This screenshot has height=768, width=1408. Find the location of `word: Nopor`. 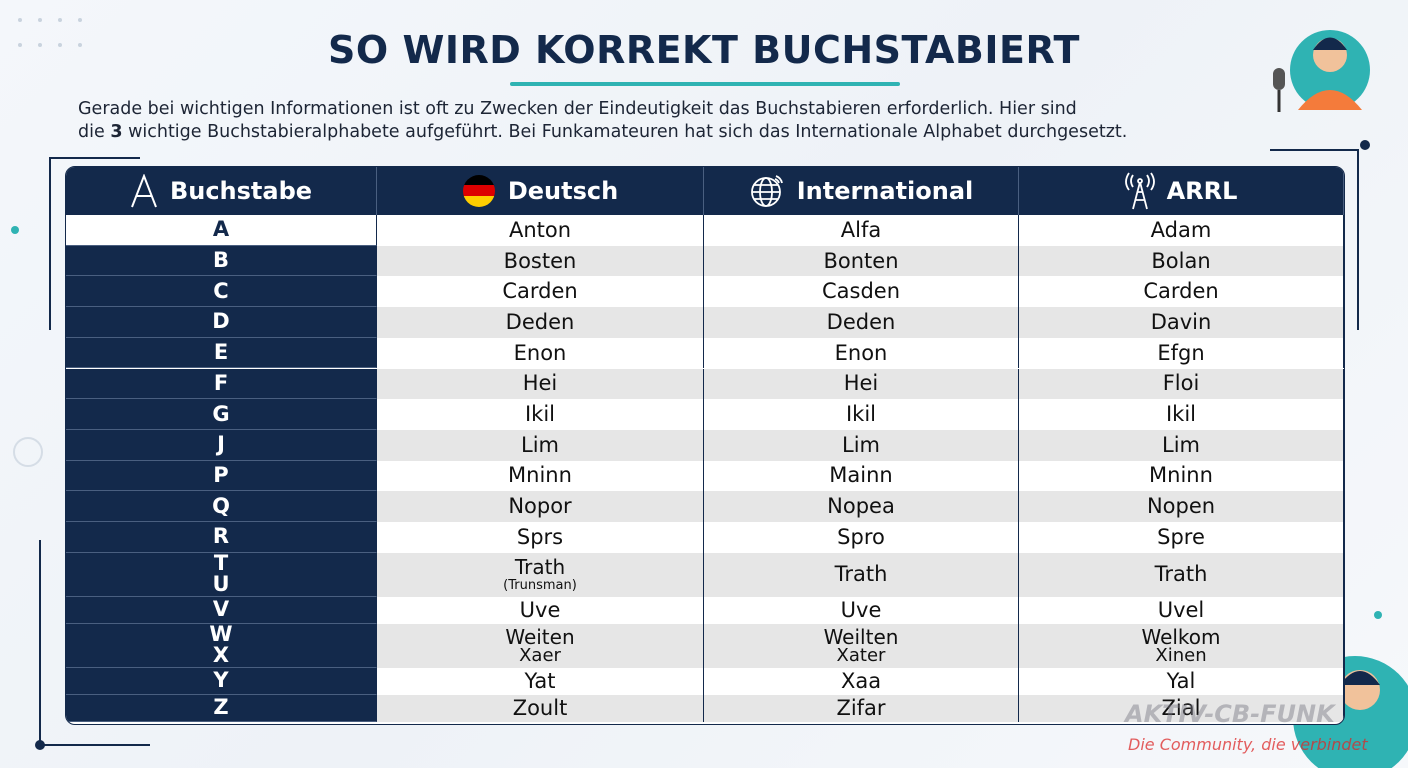

word: Nopor is located at coordinates (540, 506).